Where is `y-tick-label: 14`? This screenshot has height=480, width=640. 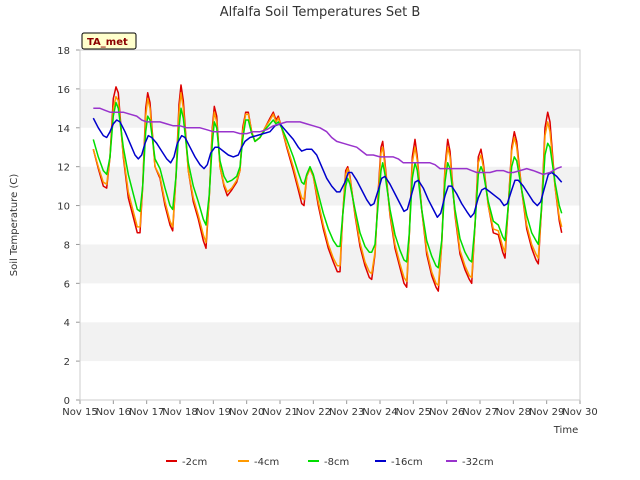 y-tick-label: 14 is located at coordinates (63, 129).